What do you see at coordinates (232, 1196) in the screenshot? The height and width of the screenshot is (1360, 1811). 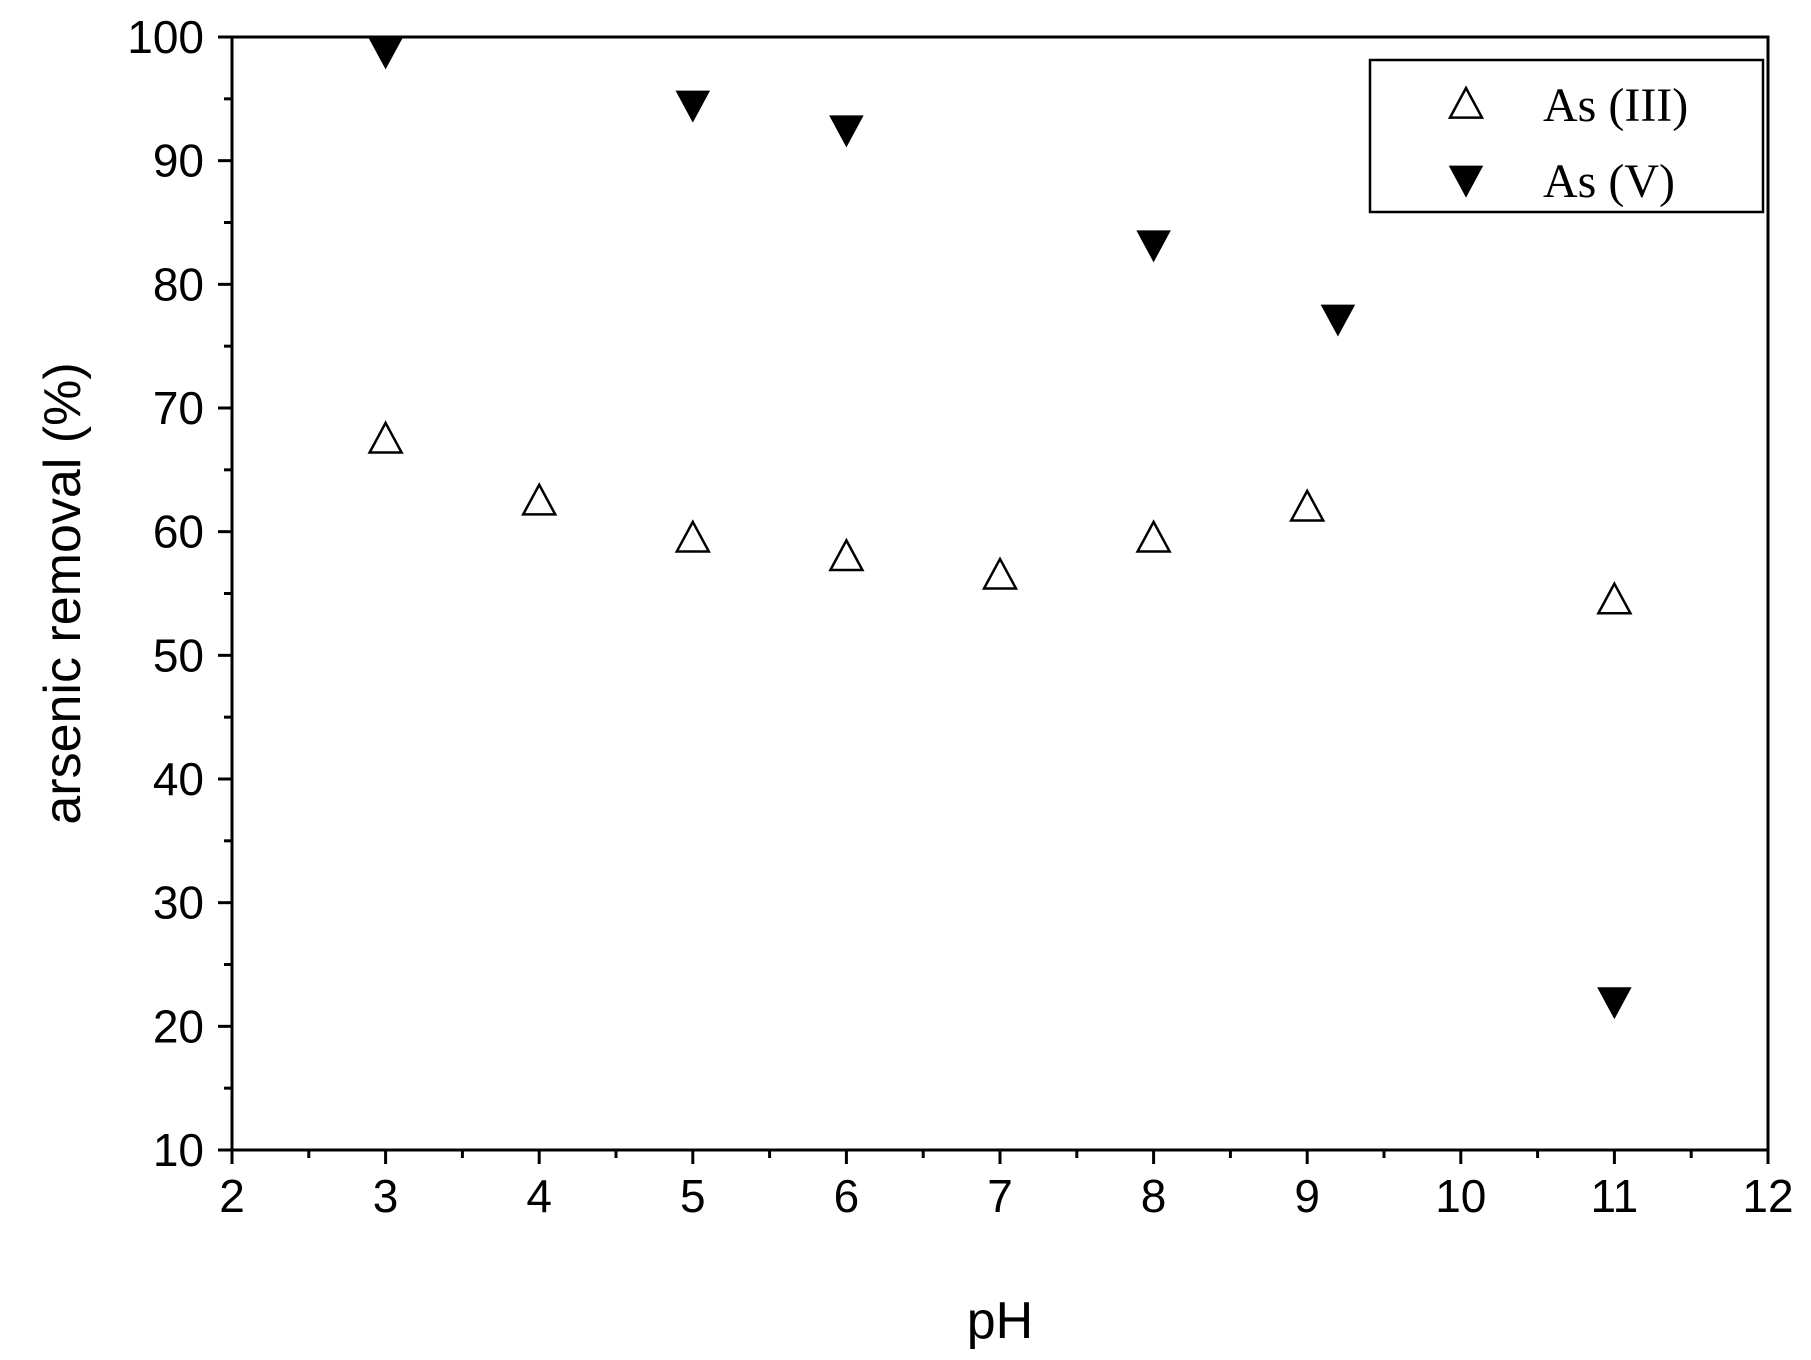 I see `x-tick-label: 2` at bounding box center [232, 1196].